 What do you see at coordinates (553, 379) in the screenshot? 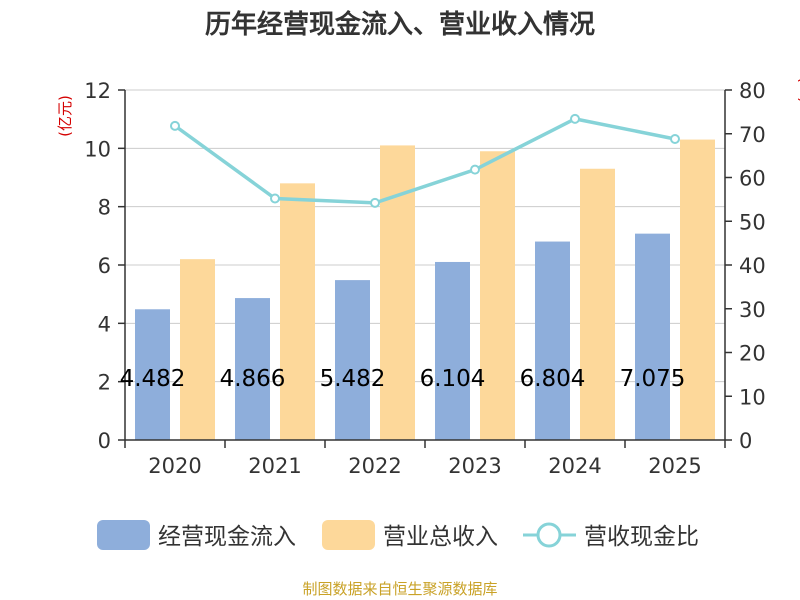
I see `cash-inflow-data-label: 6.804` at bounding box center [553, 379].